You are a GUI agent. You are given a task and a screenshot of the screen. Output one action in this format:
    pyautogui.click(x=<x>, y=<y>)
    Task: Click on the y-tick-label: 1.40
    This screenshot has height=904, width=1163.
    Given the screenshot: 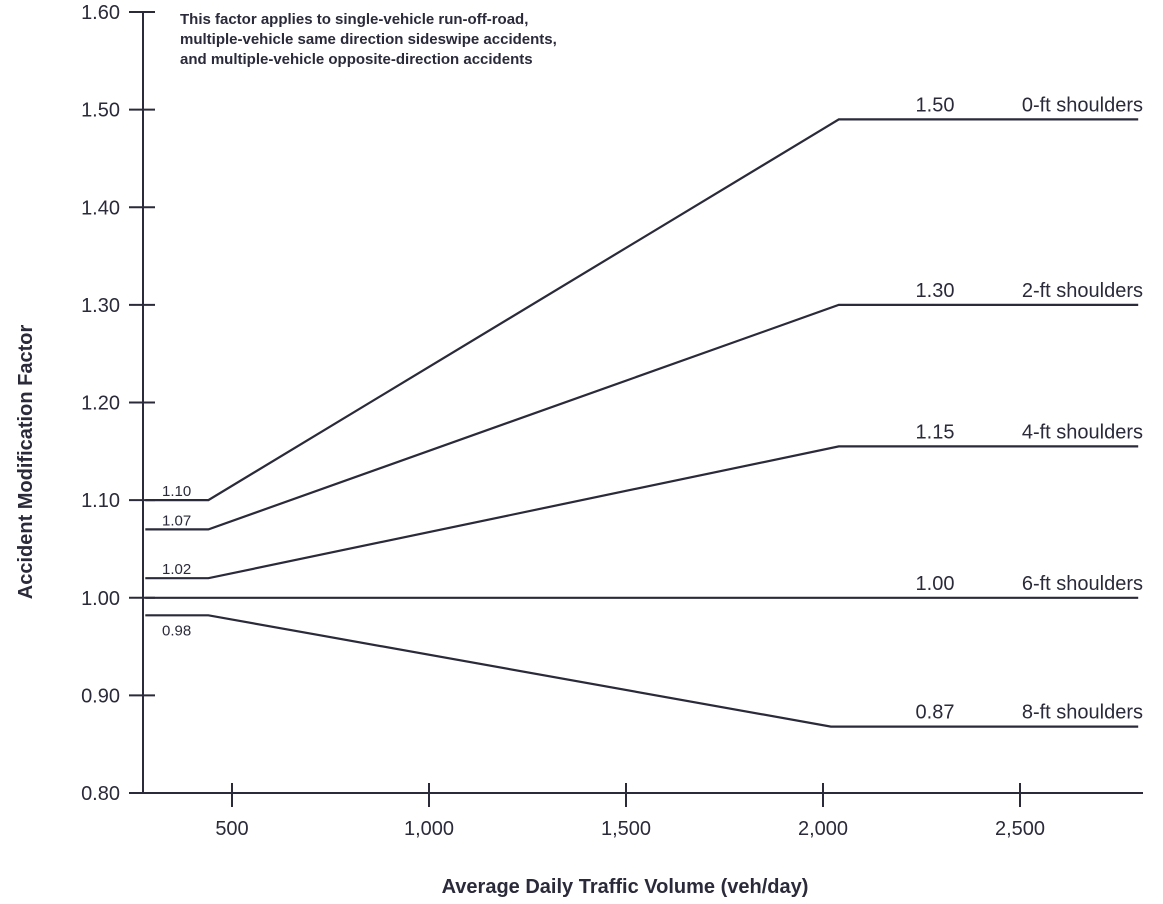 What is the action you would take?
    pyautogui.click(x=100, y=208)
    